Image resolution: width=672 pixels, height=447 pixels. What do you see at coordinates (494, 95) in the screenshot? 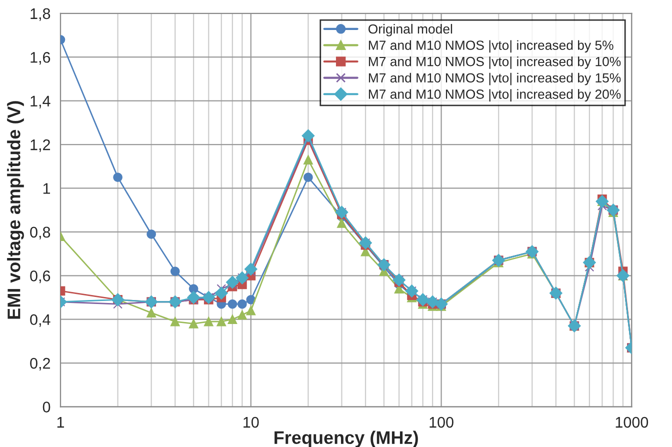
I see `legend-label: M7 and M10 NMOS |vto| increased by 20%` at bounding box center [494, 95].